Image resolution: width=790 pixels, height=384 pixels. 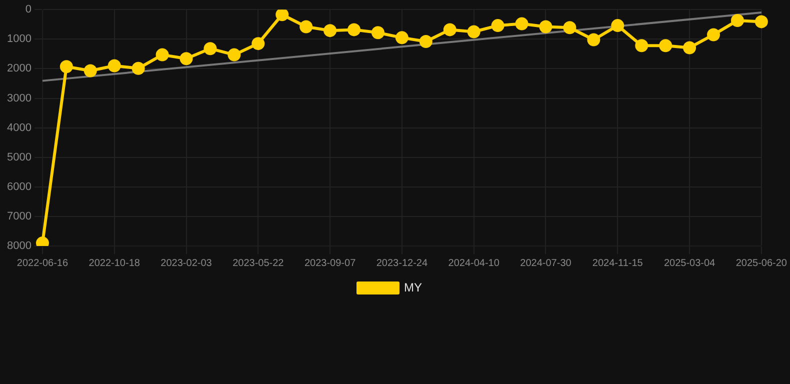 I want to click on y-tick-label: 4000, so click(x=19, y=128).